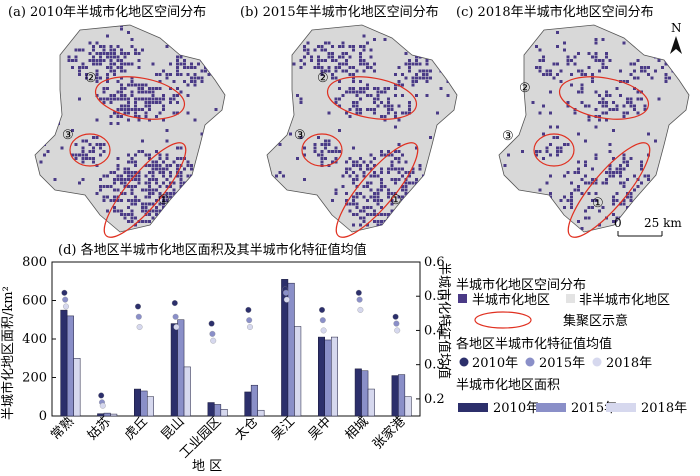 This screenshot has height=476, width=700. I want to click on bar-2018年-昆山, so click(187, 391).